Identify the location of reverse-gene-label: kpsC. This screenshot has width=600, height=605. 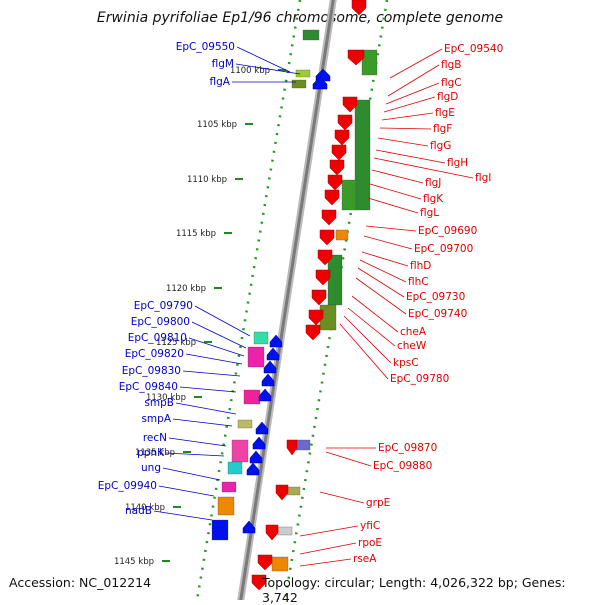
(406, 363).